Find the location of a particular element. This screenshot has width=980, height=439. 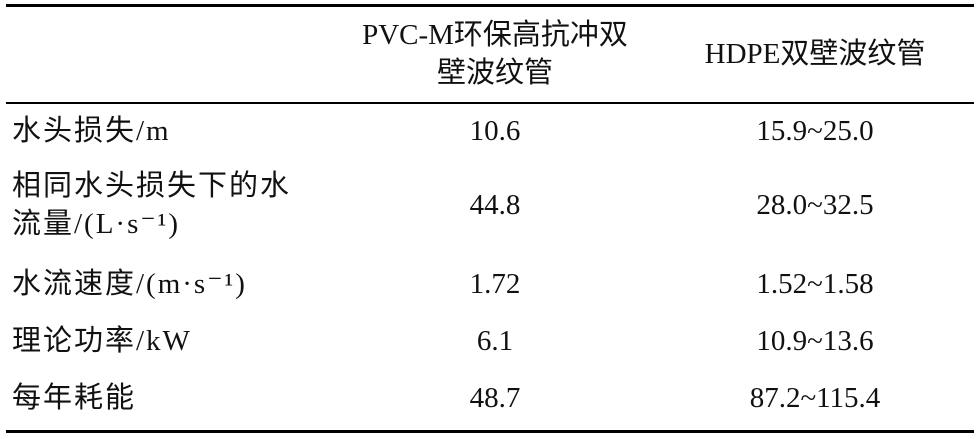

value-cell-line: 87.2~115.4 is located at coordinates (815, 398).